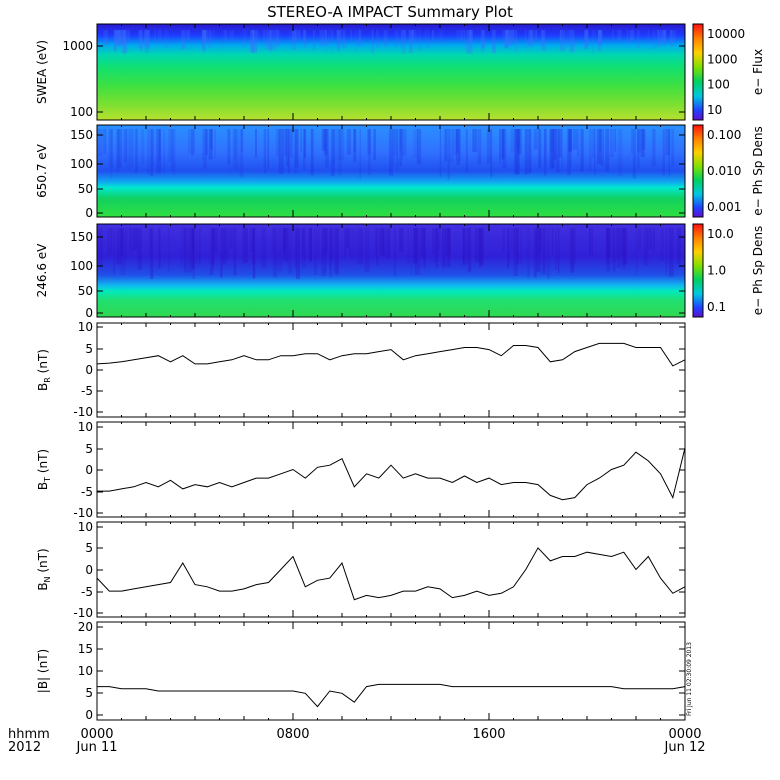 The image size is (780, 780). Describe the element at coordinates (391, 171) in the screenshot. I see `heatmap-base` at that location.